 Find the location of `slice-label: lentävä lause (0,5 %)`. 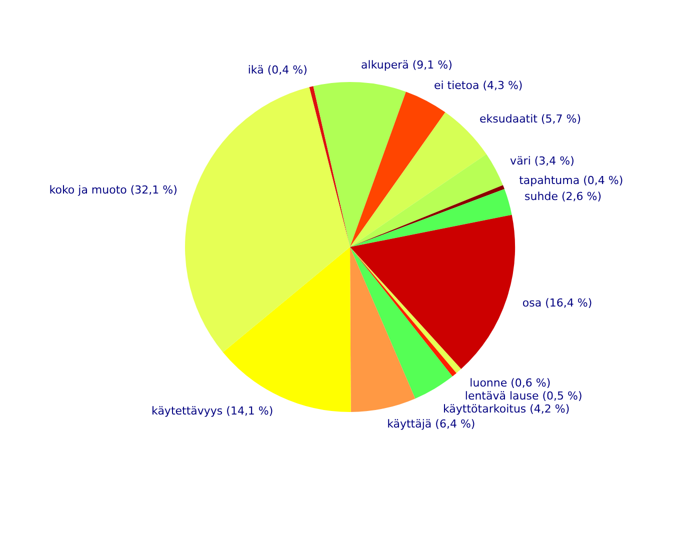

slice-label: lentävä lause (0,5 %) is located at coordinates (523, 395).